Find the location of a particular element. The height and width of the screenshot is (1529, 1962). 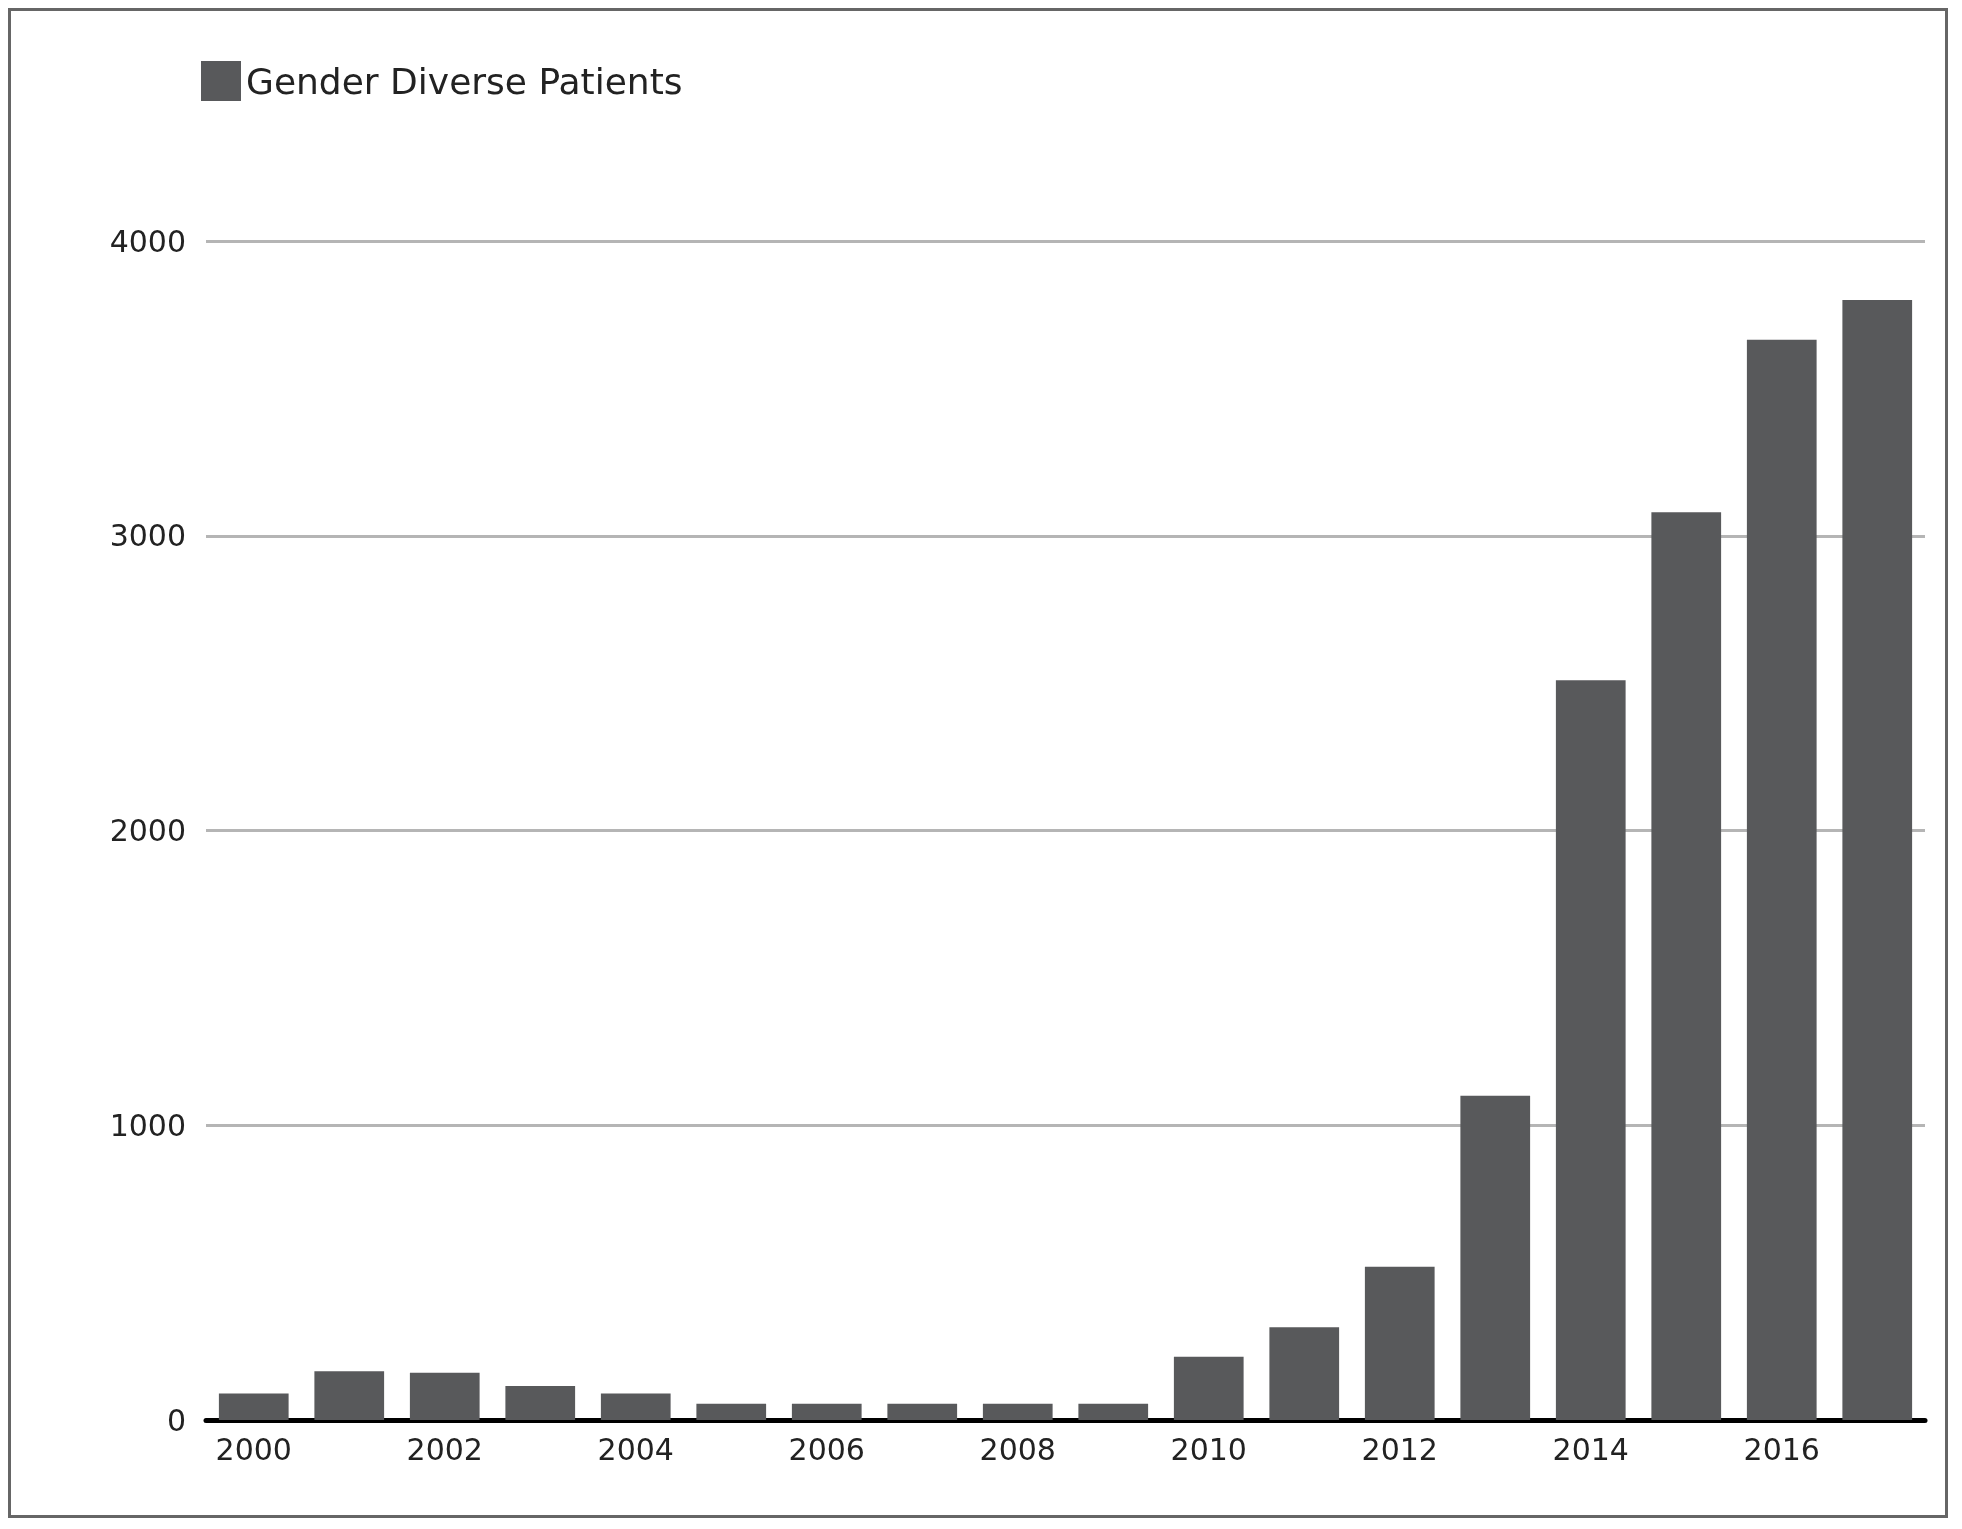

y-tick-label: 1000 is located at coordinates (147, 1125).